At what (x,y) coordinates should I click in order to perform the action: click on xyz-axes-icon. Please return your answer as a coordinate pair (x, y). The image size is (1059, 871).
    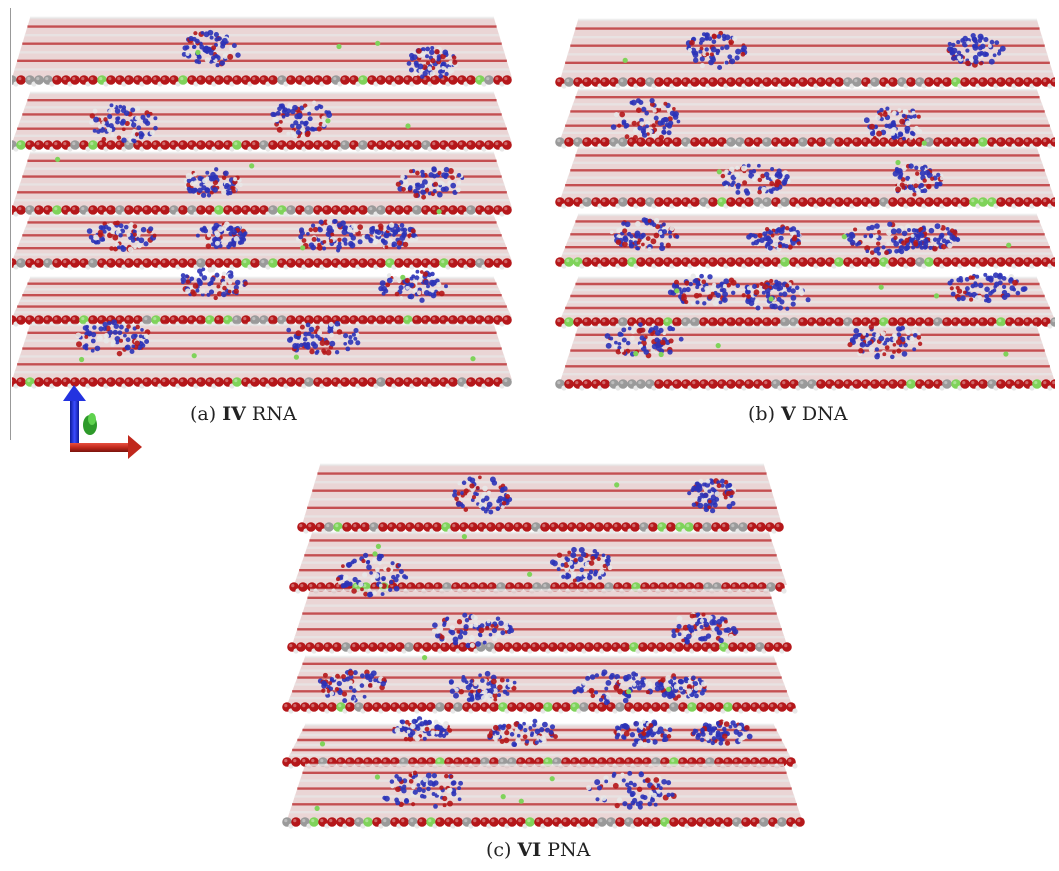
    Looking at the image, I should click on (103, 424).